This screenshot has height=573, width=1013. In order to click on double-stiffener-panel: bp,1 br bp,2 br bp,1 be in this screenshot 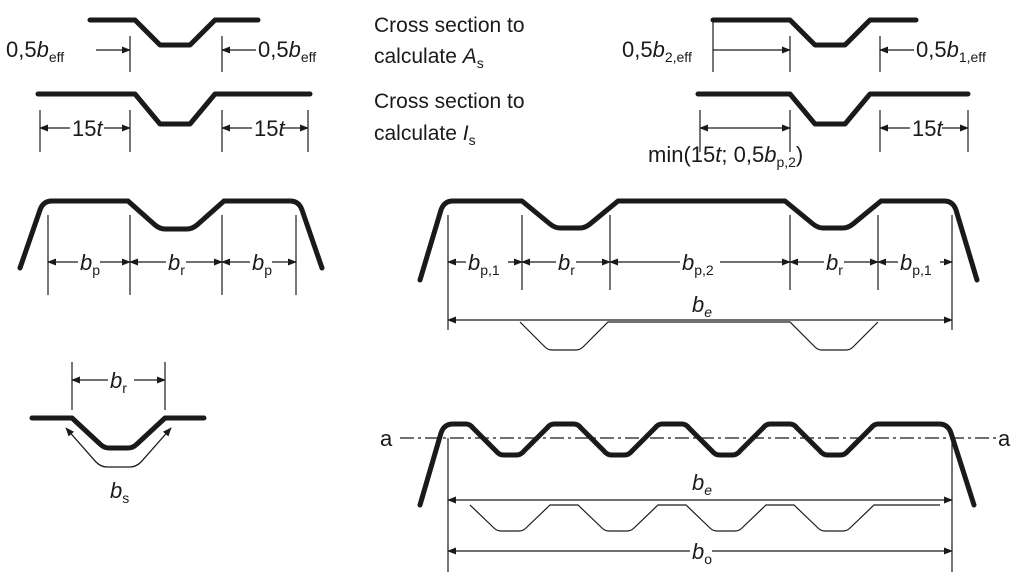, I will do `click(698, 274)`.